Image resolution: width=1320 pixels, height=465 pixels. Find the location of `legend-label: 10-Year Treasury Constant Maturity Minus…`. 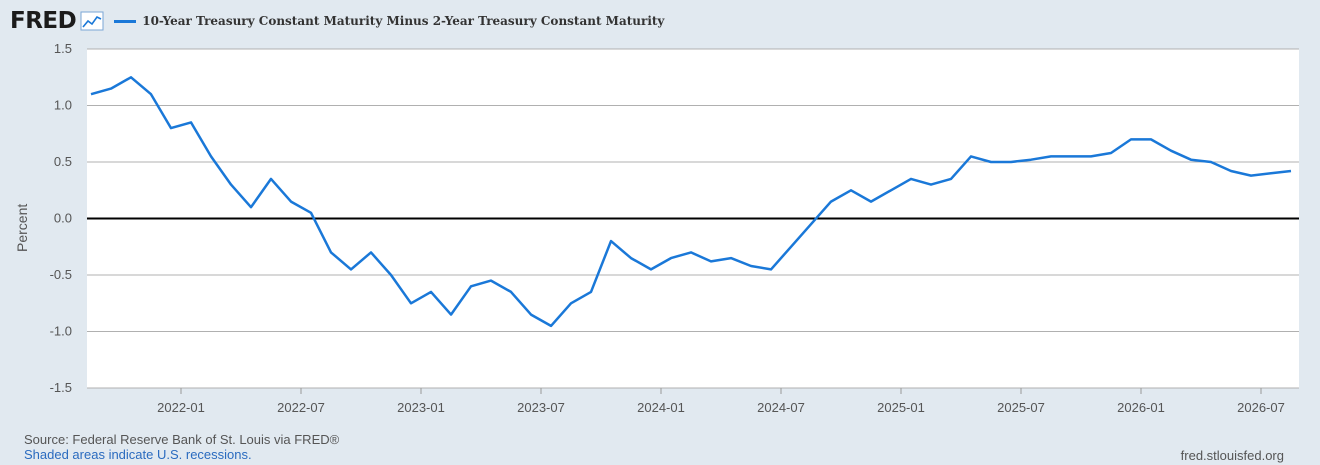

legend-label: 10-Year Treasury Constant Maturity Minus… is located at coordinates (403, 21).